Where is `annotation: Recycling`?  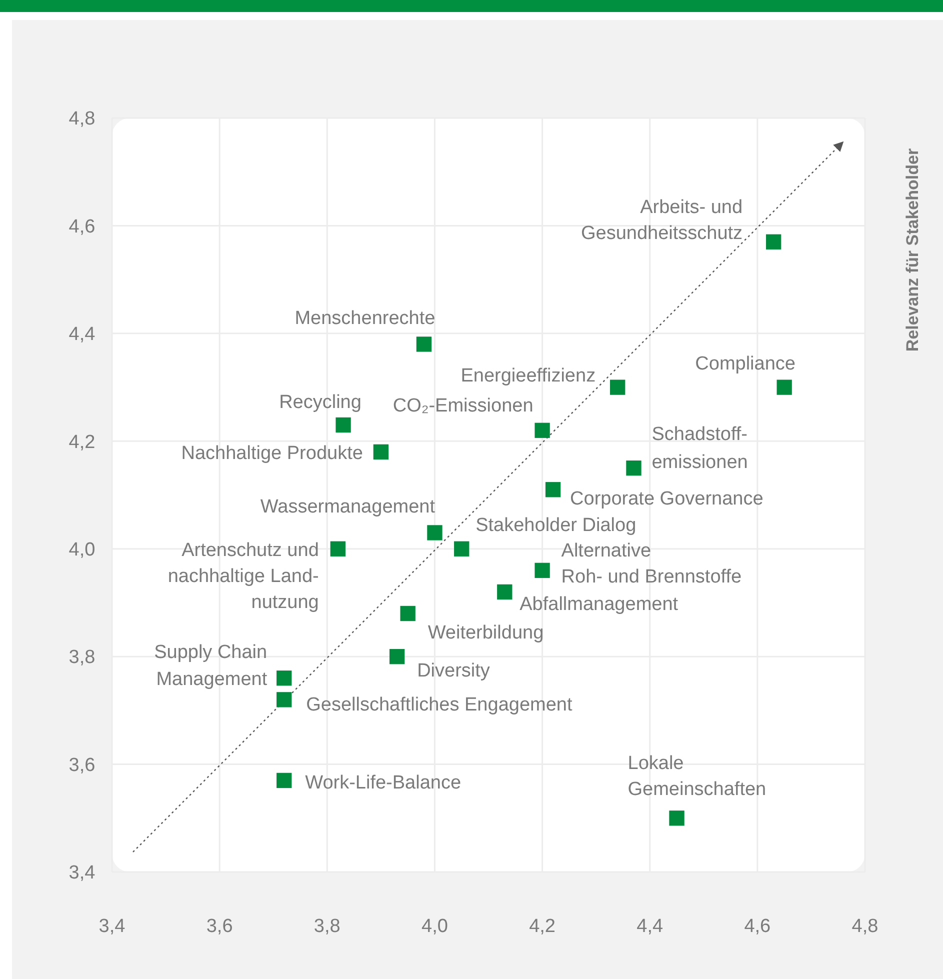 annotation: Recycling is located at coordinates (320, 402).